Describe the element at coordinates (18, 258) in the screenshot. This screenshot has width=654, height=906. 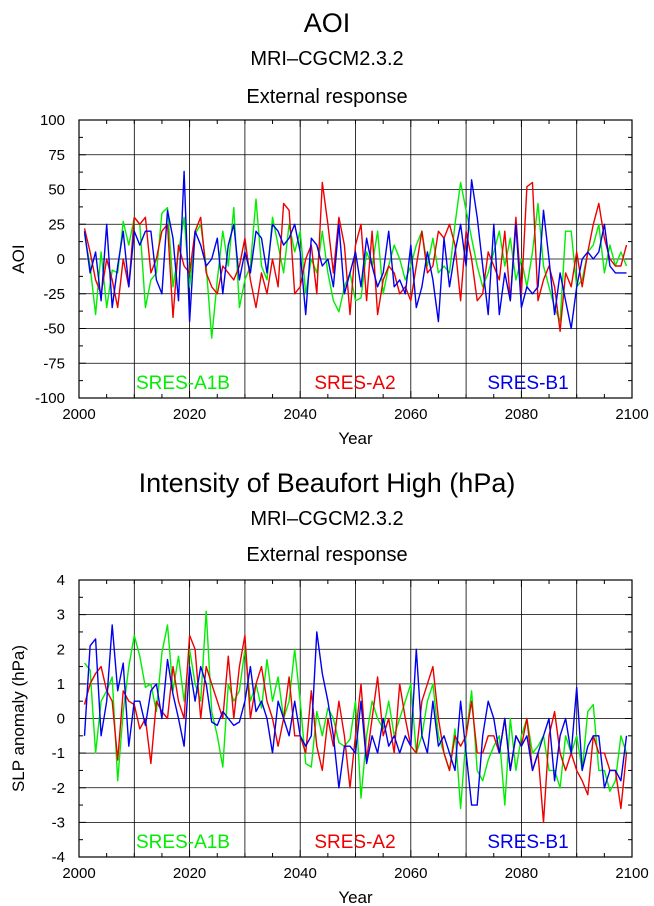
I see `aoi-y-axis-label: AOI` at that location.